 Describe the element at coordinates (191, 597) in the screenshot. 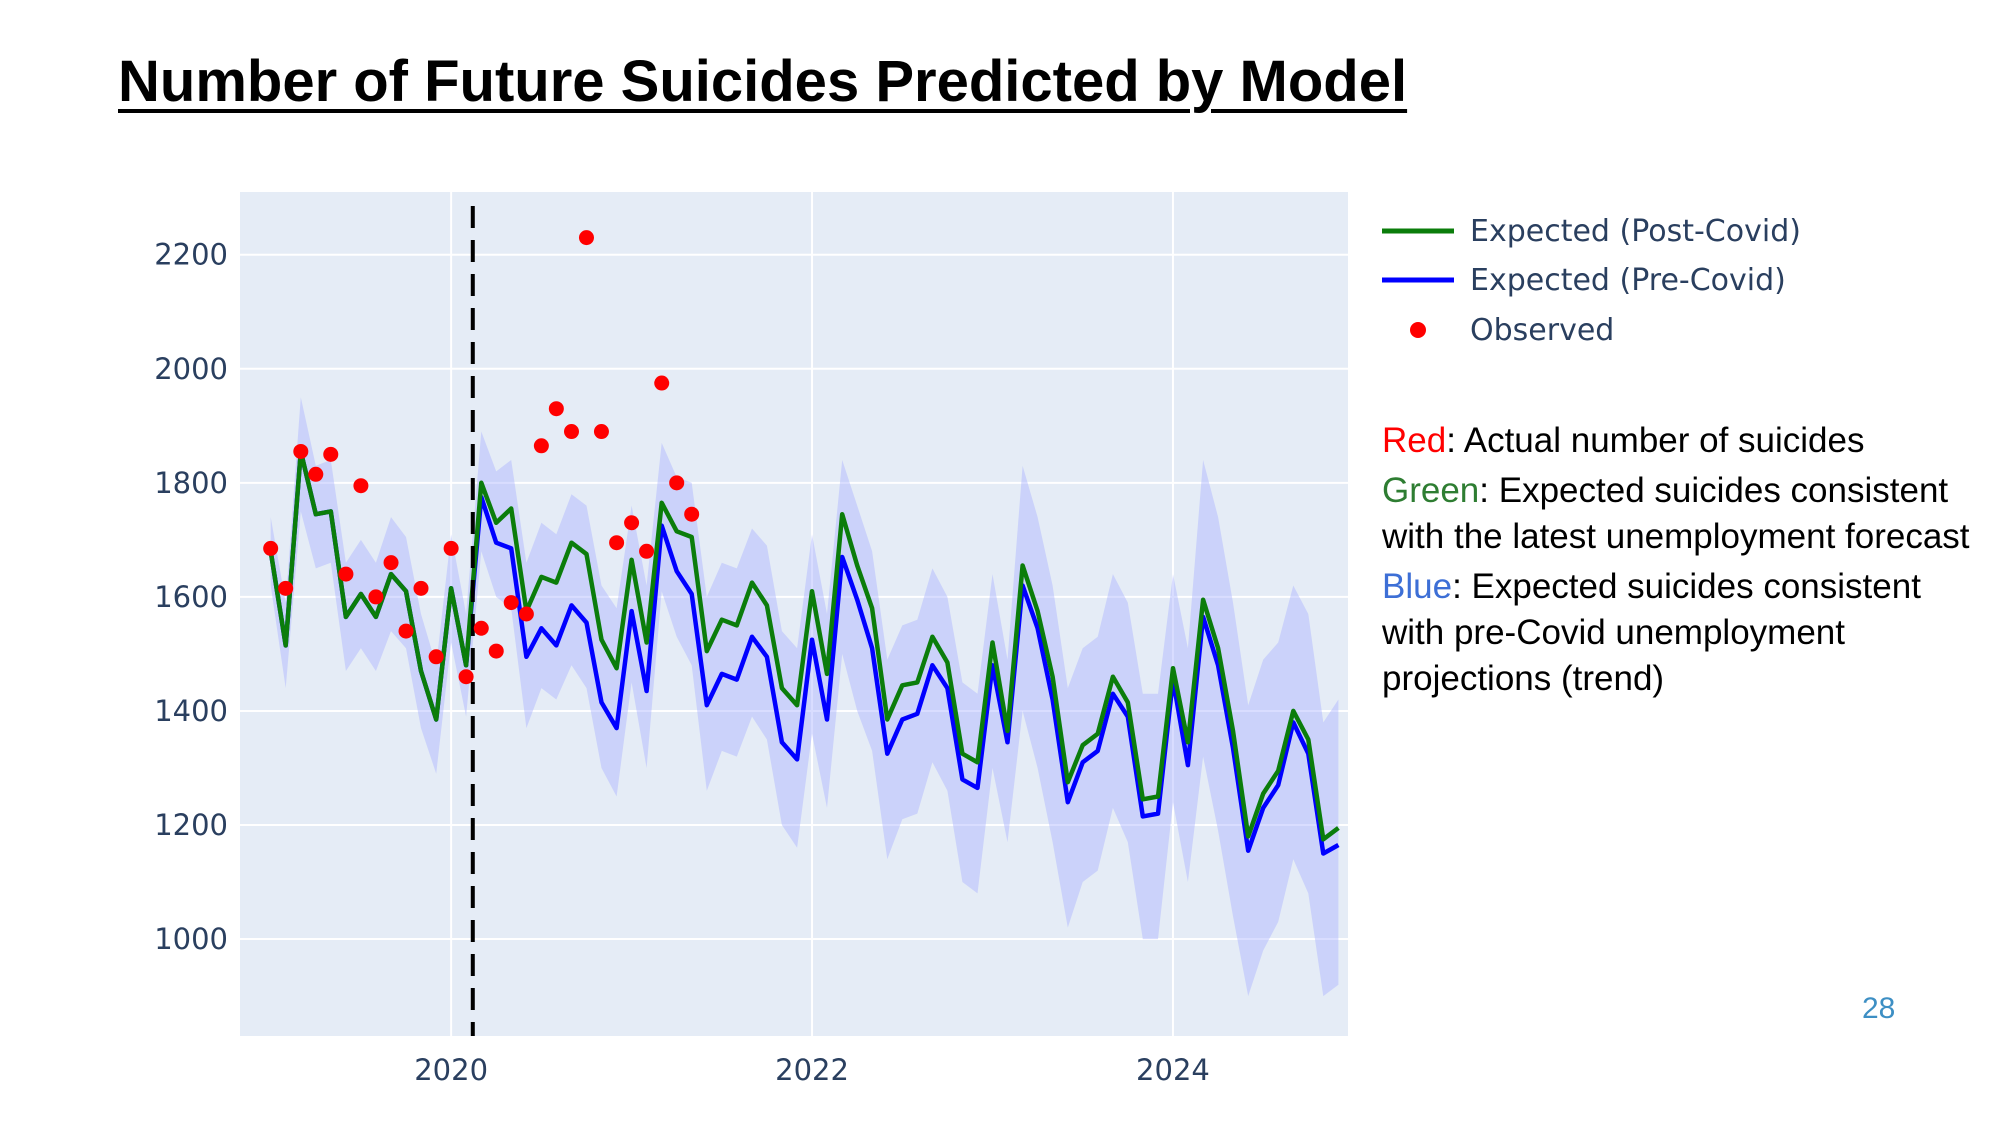

I see `y-tick-label: 1600` at that location.